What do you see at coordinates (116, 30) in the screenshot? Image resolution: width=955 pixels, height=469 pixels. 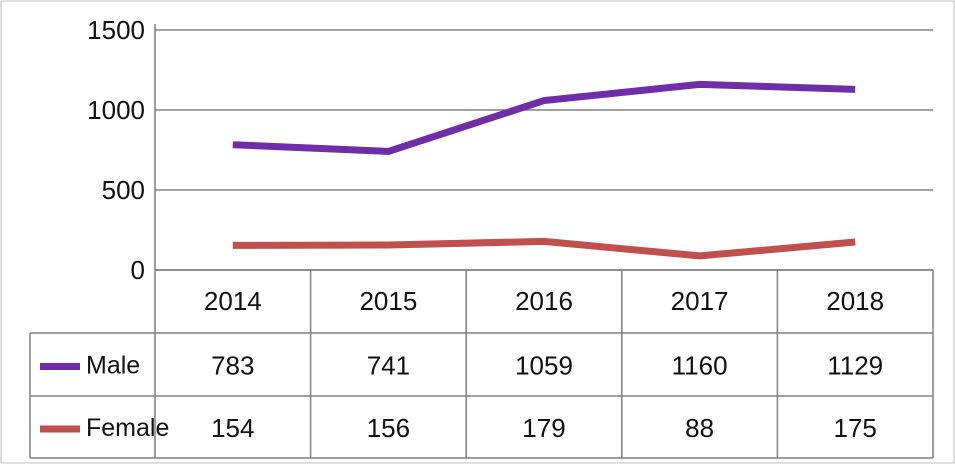 I see `y-tick-label-1500: 1500` at bounding box center [116, 30].